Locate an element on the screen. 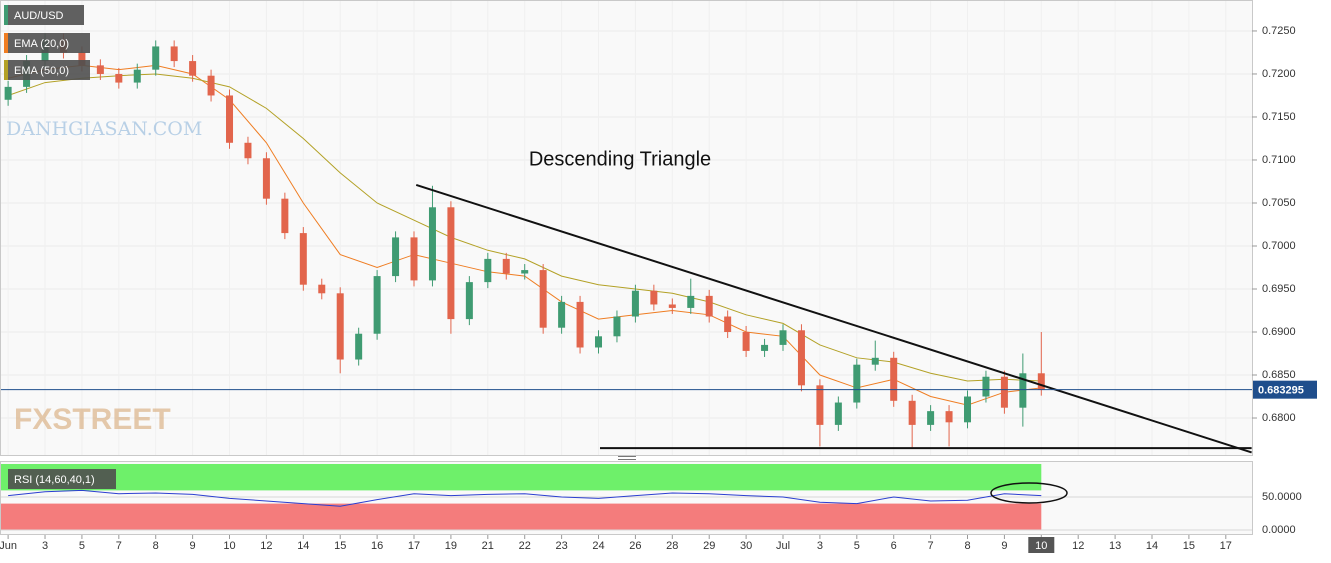 This screenshot has width=1331, height=563. y-tick-label: 0.7100 is located at coordinates (1279, 160).